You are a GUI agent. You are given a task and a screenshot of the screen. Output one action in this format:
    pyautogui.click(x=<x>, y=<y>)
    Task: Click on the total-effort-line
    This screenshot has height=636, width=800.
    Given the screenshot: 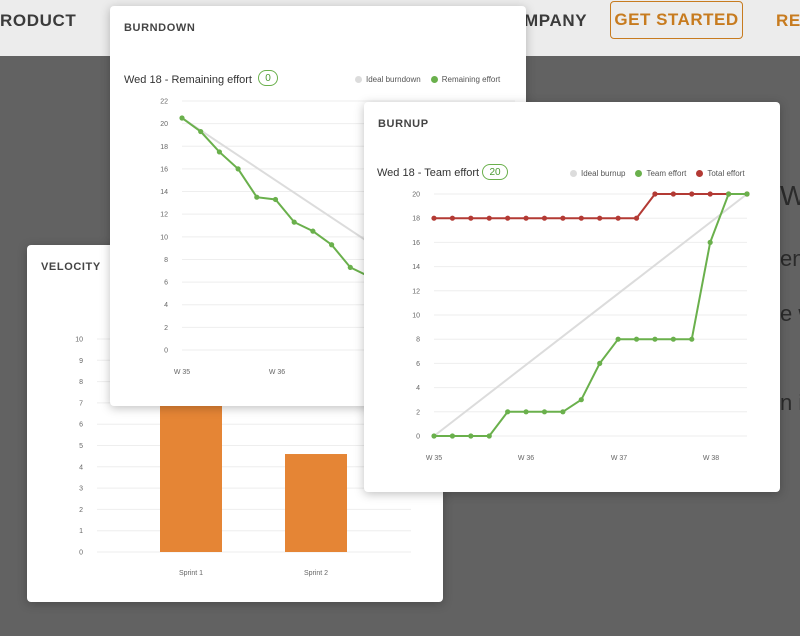 What is the action you would take?
    pyautogui.click(x=590, y=206)
    